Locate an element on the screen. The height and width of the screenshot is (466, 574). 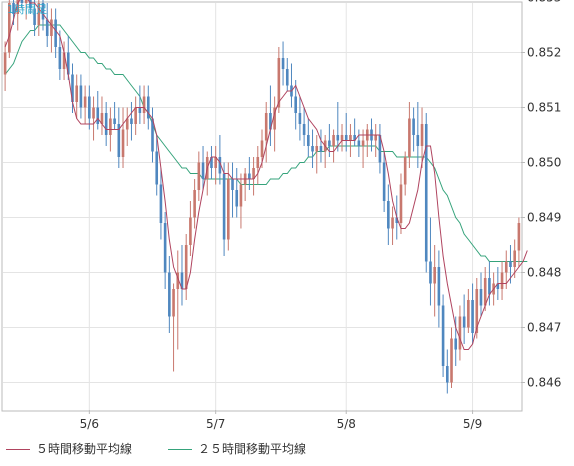
x-tick-label: 5/8 is located at coordinates (346, 424).